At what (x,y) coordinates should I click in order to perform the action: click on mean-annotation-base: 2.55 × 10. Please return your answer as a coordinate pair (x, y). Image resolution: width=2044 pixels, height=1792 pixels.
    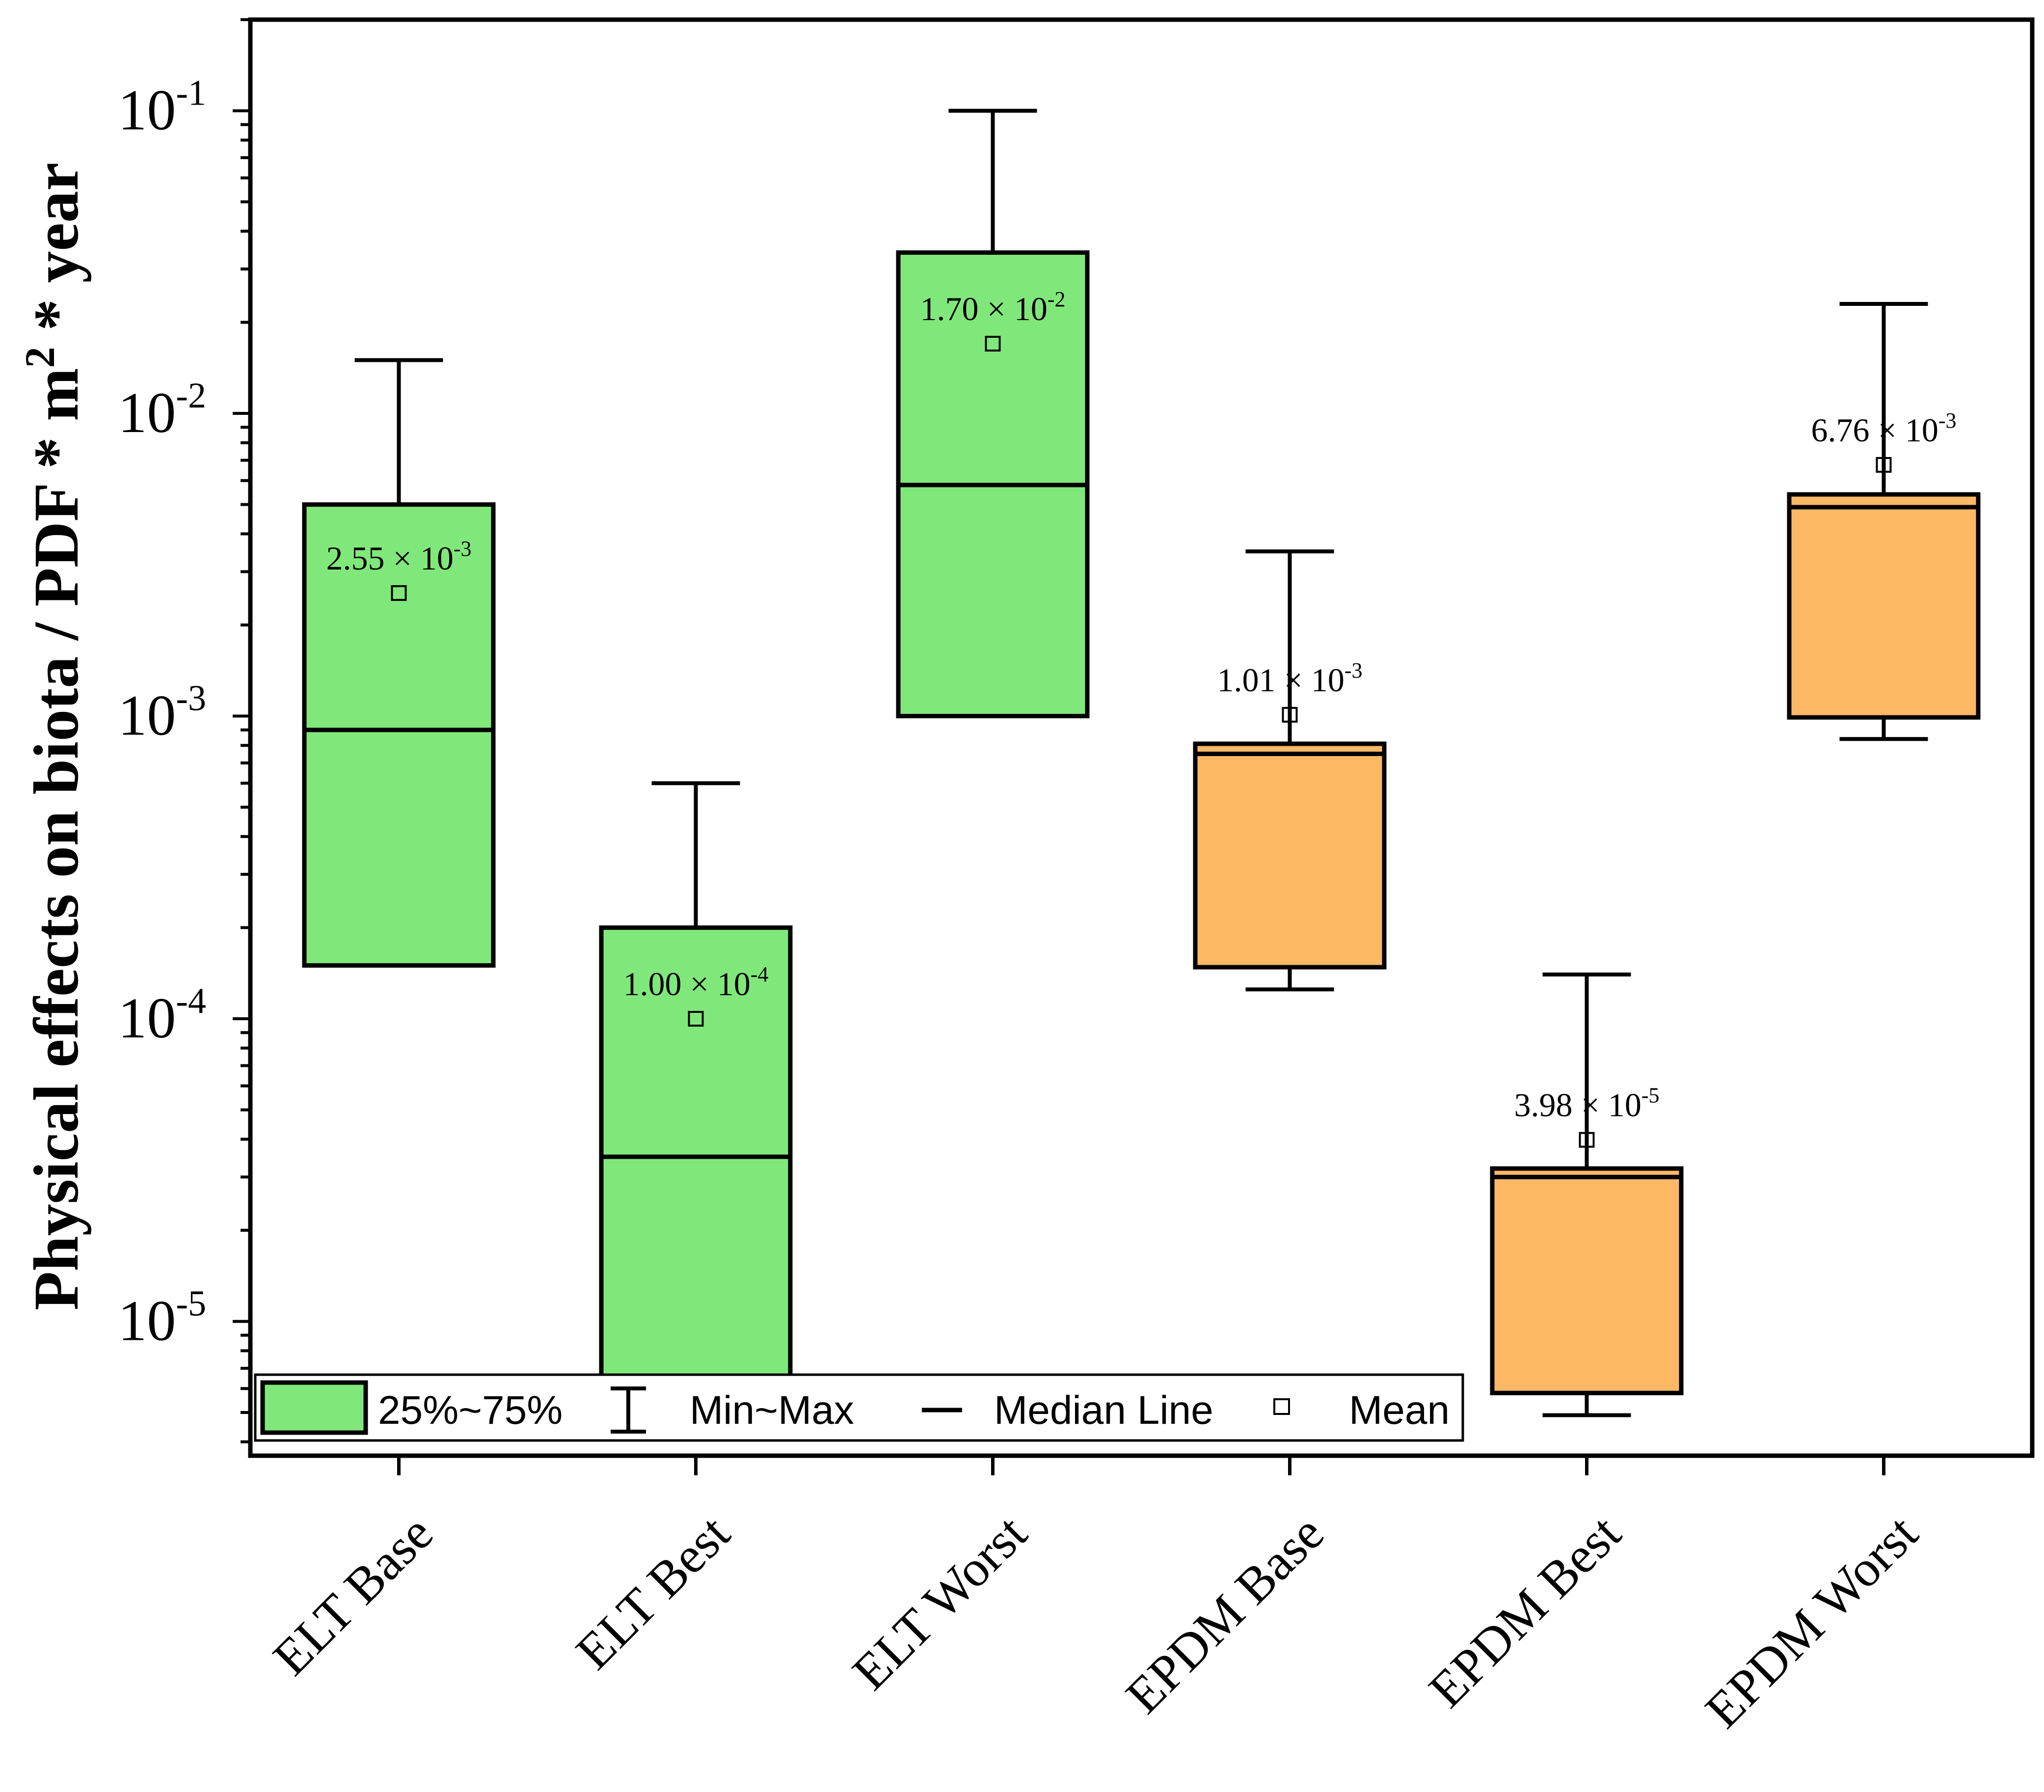
    Looking at the image, I should click on (389, 558).